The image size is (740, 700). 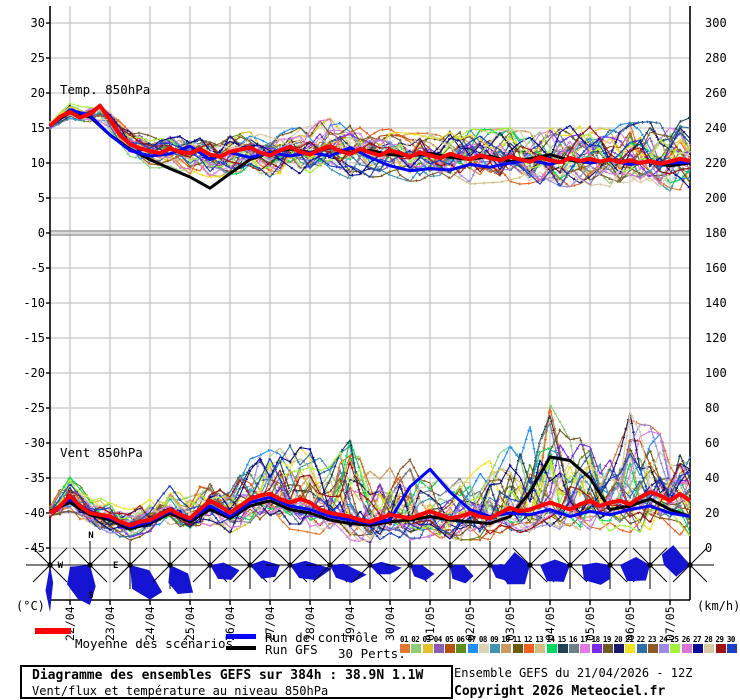 I want to click on compass-e-label: E, so click(x=115, y=566).